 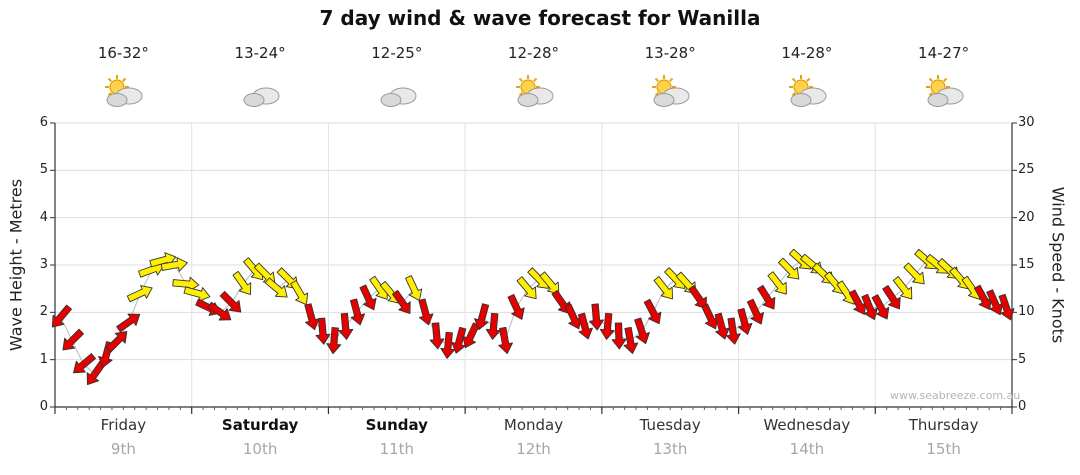 What do you see at coordinates (1022, 359) in the screenshot?
I see `y-right-tick-label: 5` at bounding box center [1022, 359].